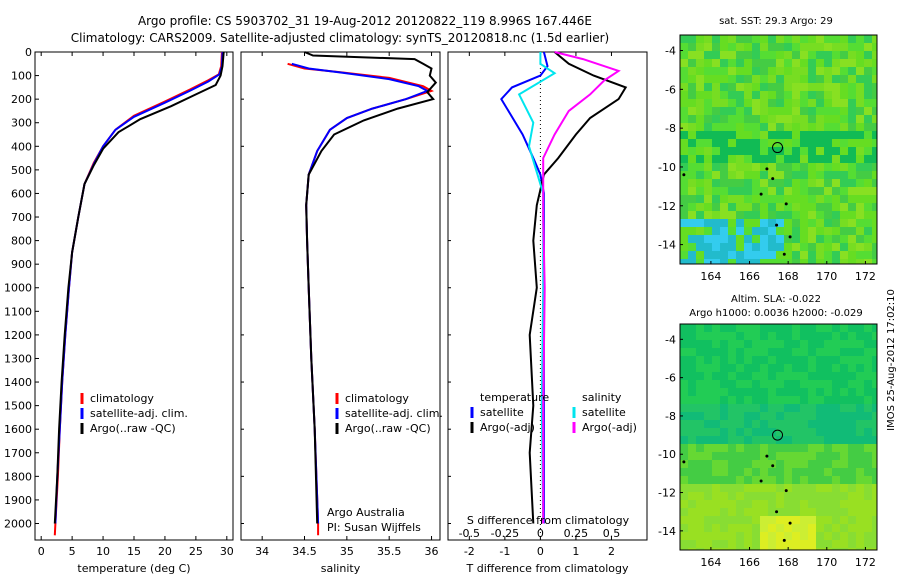  What do you see at coordinates (122, 398) in the screenshot?
I see `legend-label-0-0: climatology` at bounding box center [122, 398].